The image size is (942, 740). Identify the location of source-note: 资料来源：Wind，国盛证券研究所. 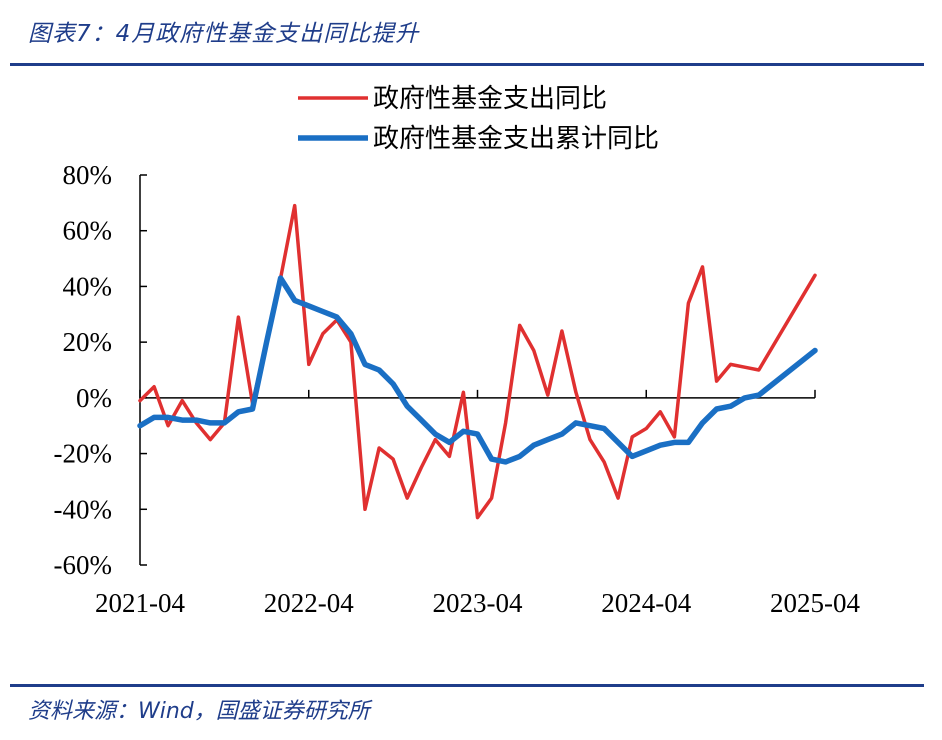
(199, 711).